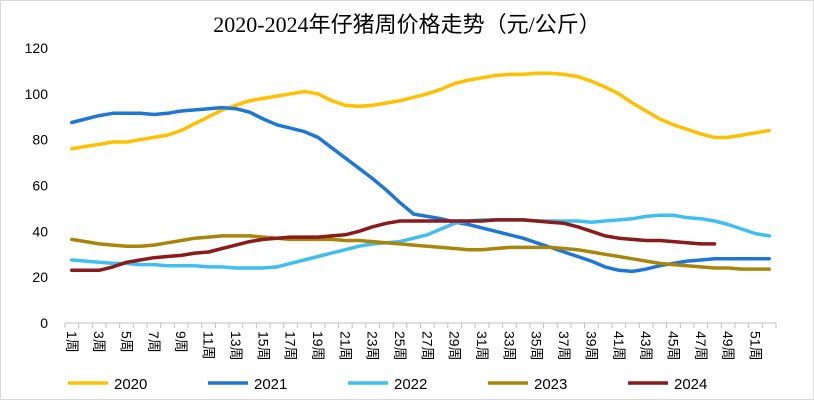  I want to click on x-tick-label: 43周, so click(646, 346).